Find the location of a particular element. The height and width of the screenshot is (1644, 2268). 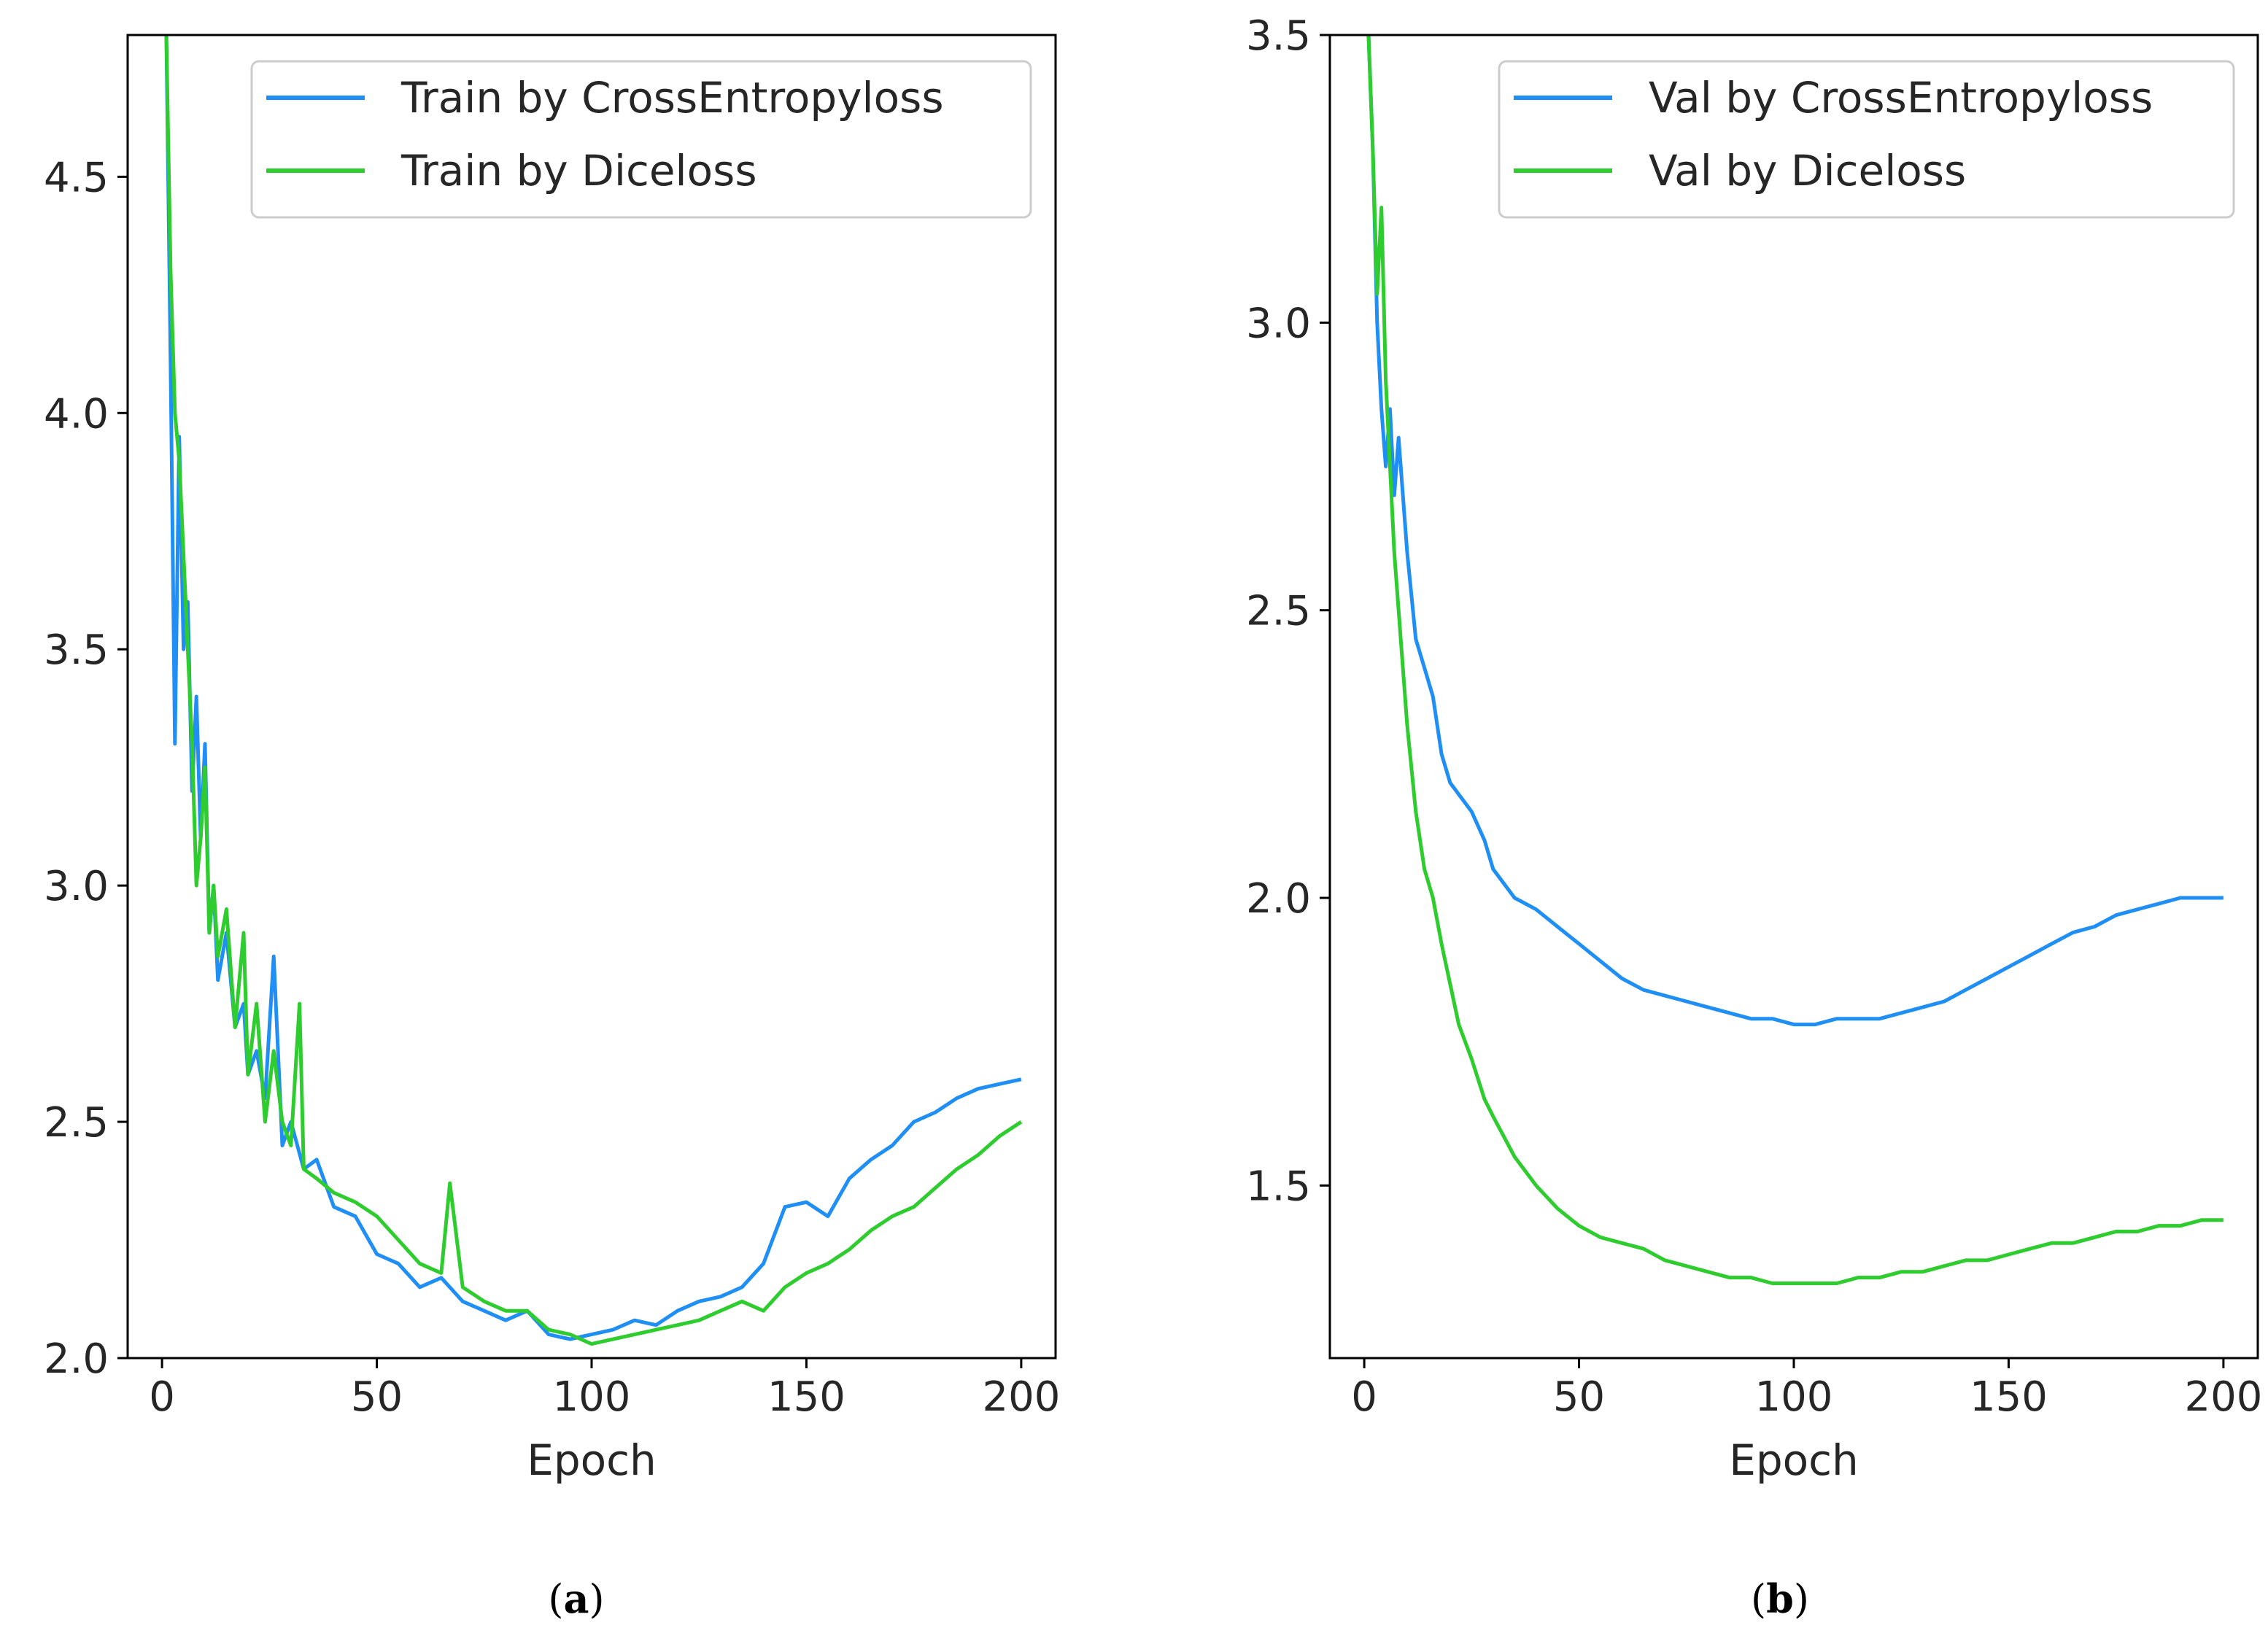

y-tick-label: 1.5 is located at coordinates (1278, 1186).